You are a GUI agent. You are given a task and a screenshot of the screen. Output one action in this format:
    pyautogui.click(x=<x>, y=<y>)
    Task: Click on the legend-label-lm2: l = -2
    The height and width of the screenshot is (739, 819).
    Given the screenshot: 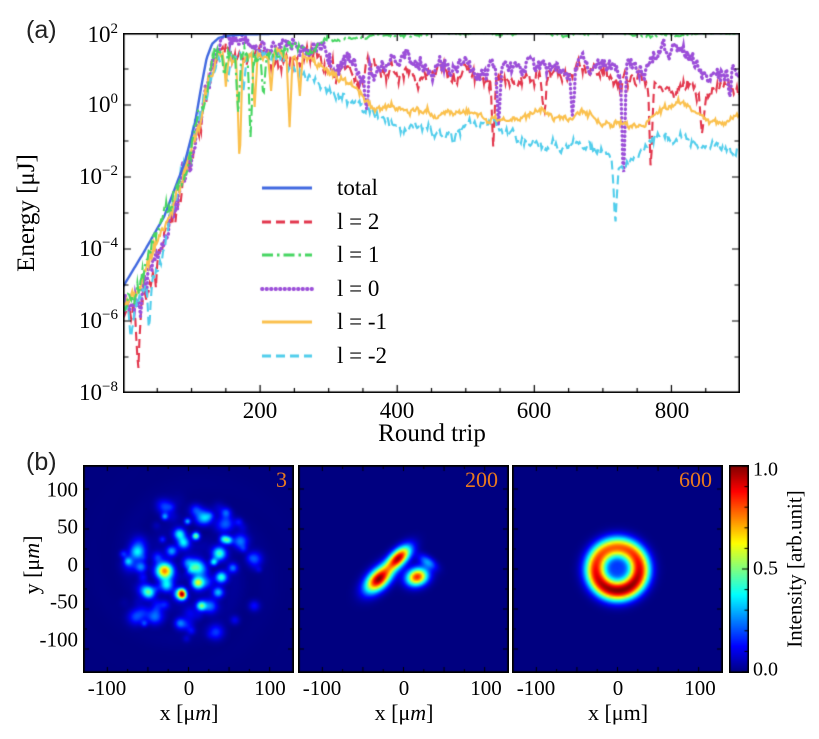 What is the action you would take?
    pyautogui.click(x=362, y=355)
    